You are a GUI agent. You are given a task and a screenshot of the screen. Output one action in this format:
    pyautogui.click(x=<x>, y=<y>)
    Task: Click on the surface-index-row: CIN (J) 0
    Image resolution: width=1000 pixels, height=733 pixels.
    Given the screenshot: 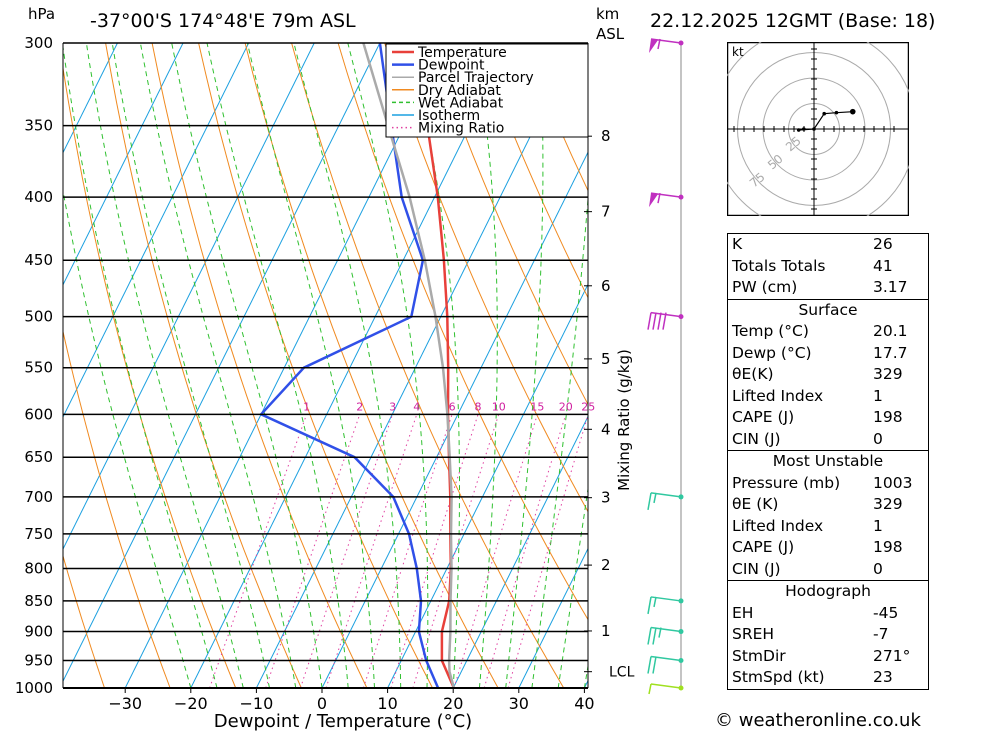 What is the action you would take?
    pyautogui.click(x=828, y=440)
    